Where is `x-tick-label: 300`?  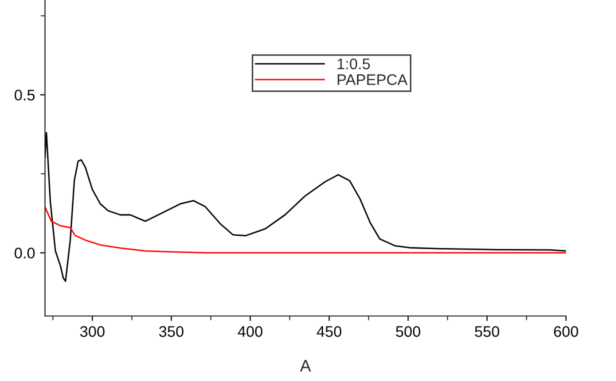 x-tick-label: 300 is located at coordinates (92, 331).